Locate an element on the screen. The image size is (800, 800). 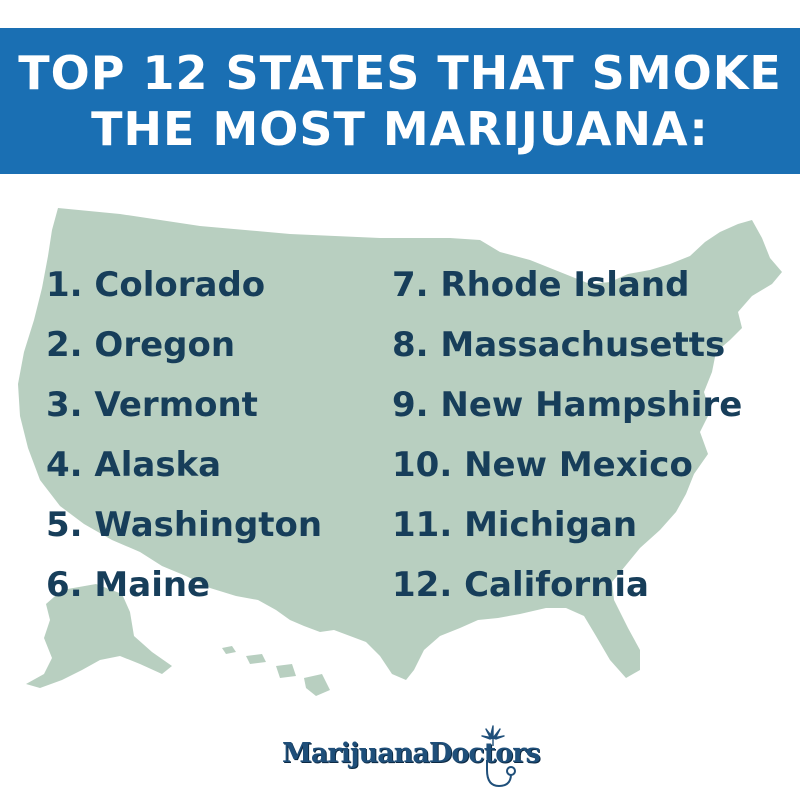
logo-text: MarijuanaDoctors is located at coordinates (411, 753).